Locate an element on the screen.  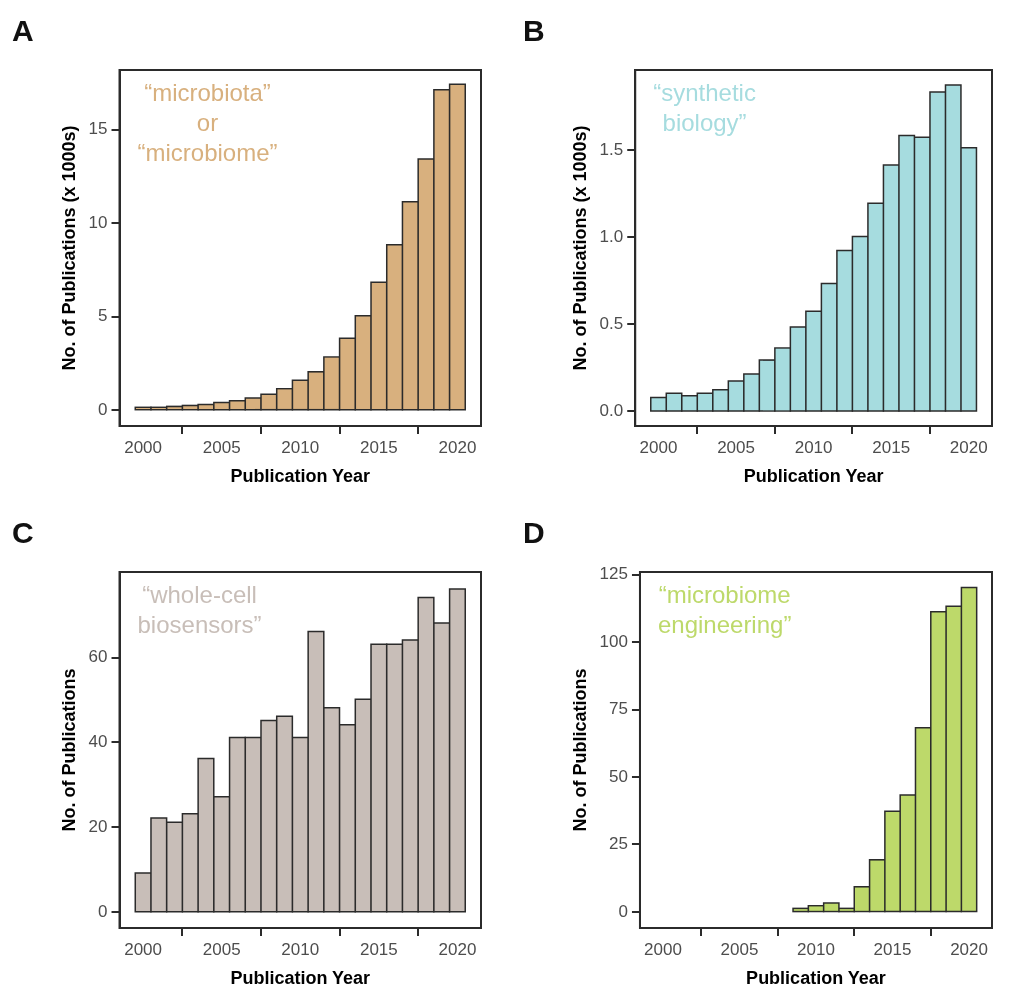
y-tick-label: 0.5 is located at coordinates (611, 323).